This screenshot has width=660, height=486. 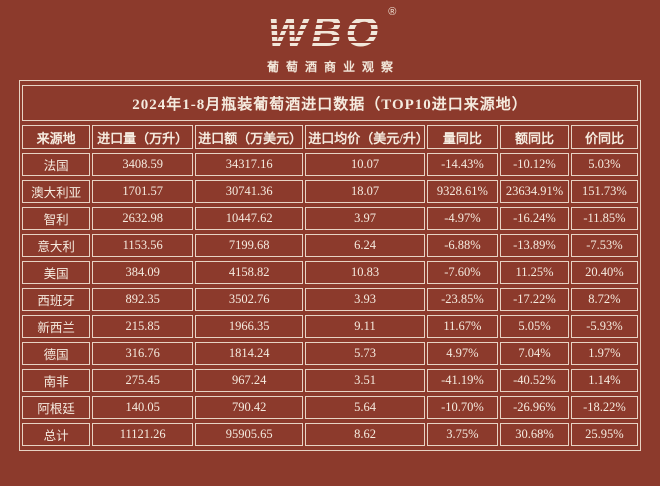 I want to click on data-cell: 1.14%, so click(x=604, y=380).